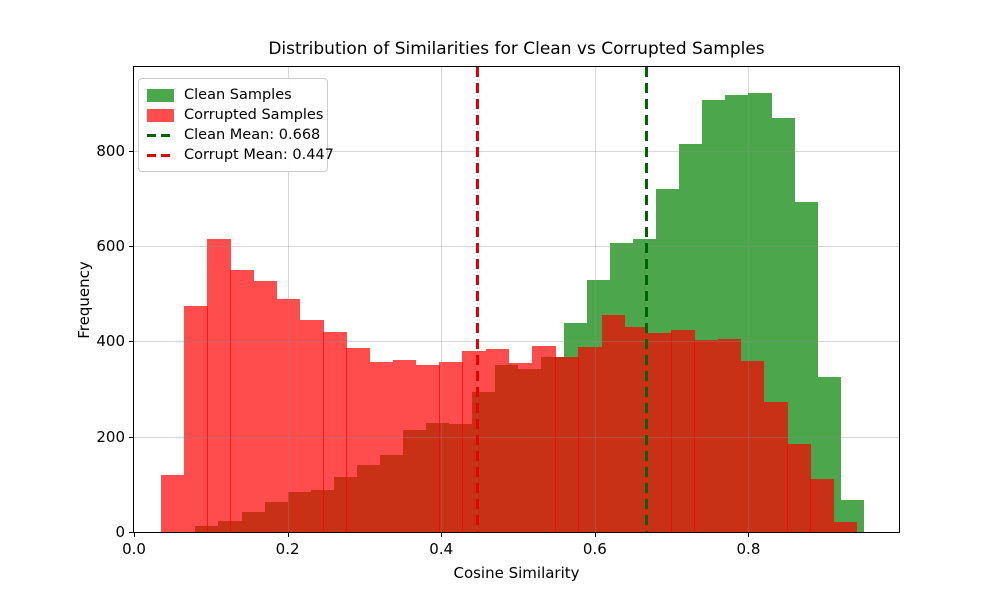 The height and width of the screenshot is (600, 1000). I want to click on x-tick-label-0.4: 0.4, so click(441, 549).